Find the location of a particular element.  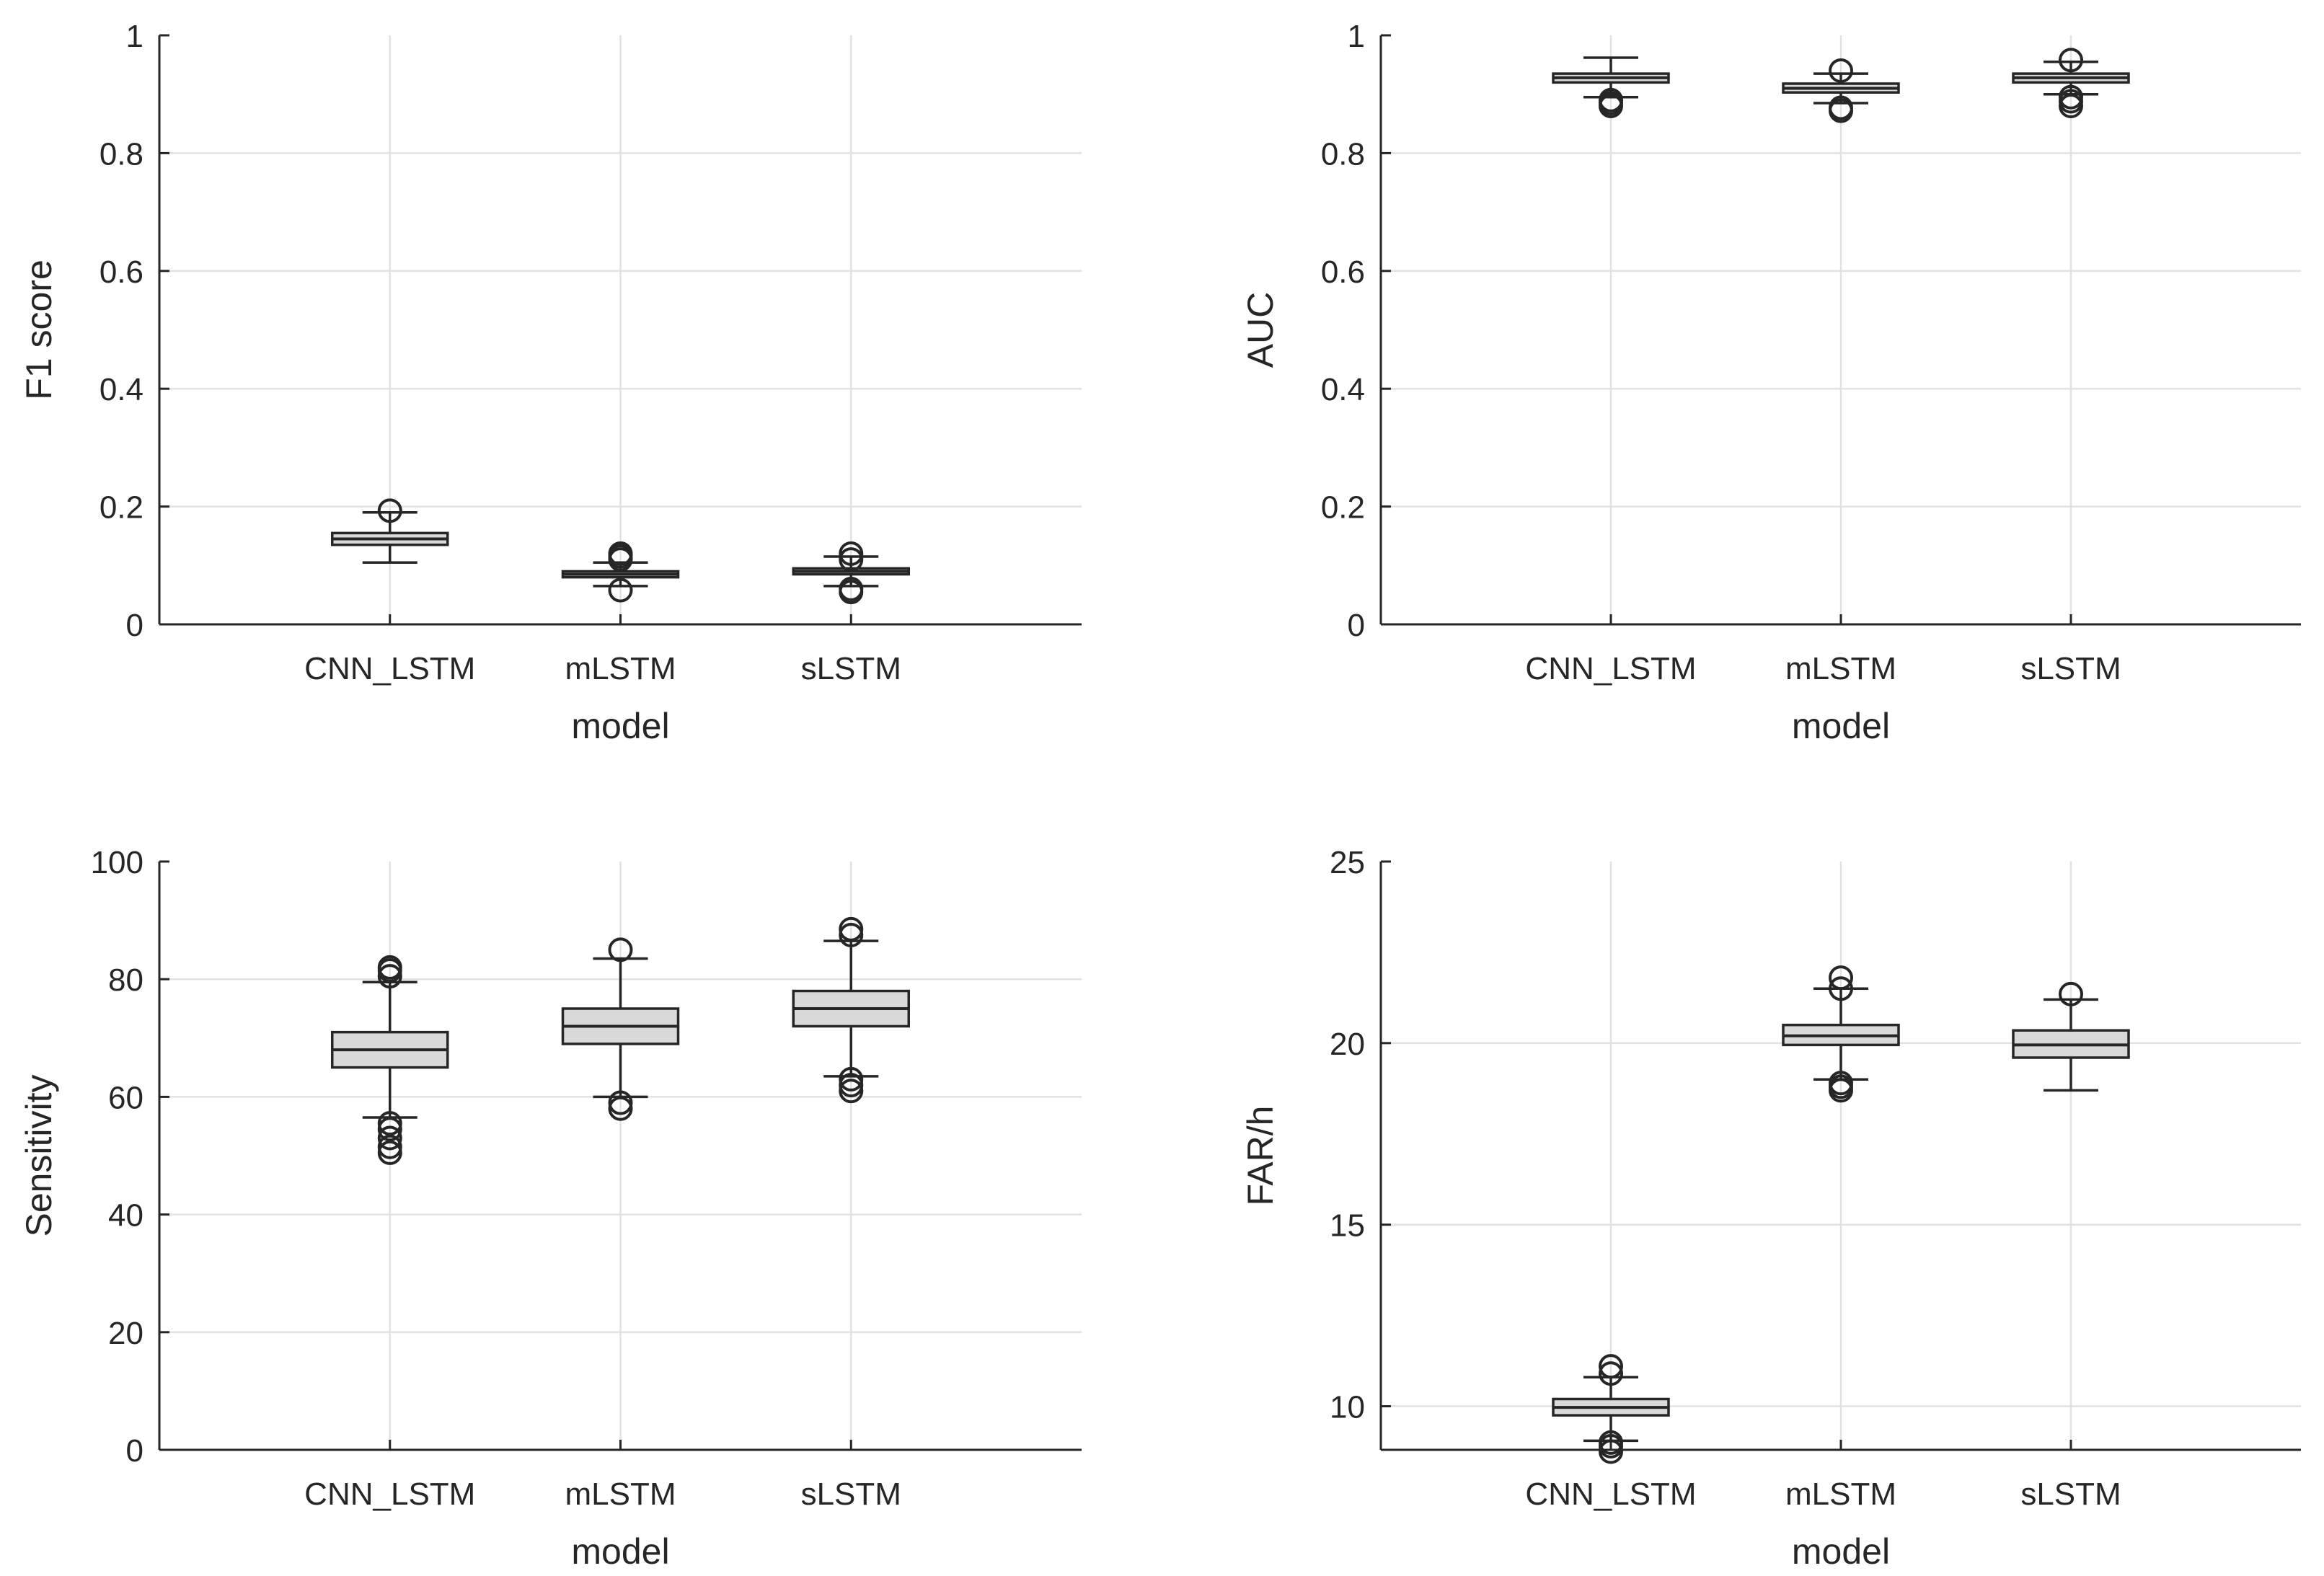

y-axis-title: Sensitivity is located at coordinates (39, 1155).